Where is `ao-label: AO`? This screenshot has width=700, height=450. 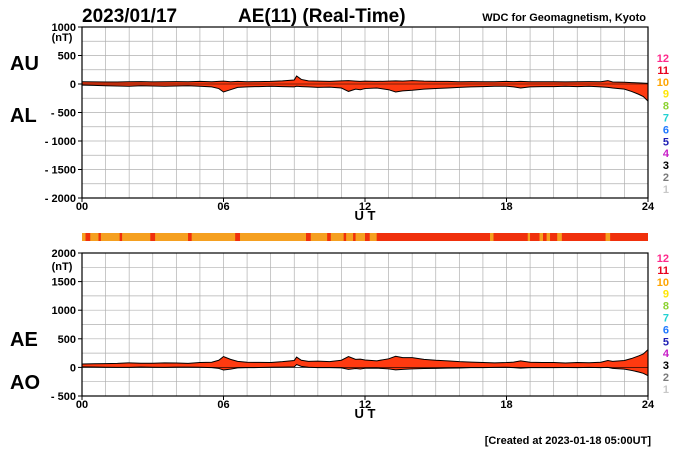 ao-label: AO is located at coordinates (25, 383).